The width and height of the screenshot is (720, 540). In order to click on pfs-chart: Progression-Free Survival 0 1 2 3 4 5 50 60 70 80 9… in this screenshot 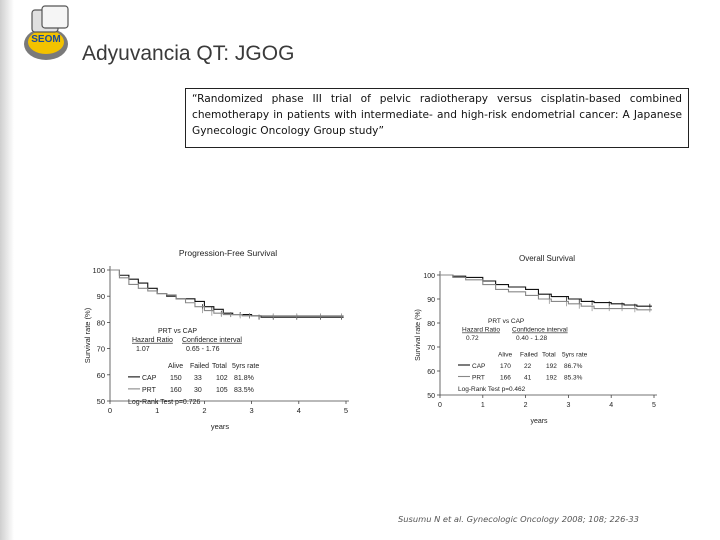, I will do `click(216, 339)`.